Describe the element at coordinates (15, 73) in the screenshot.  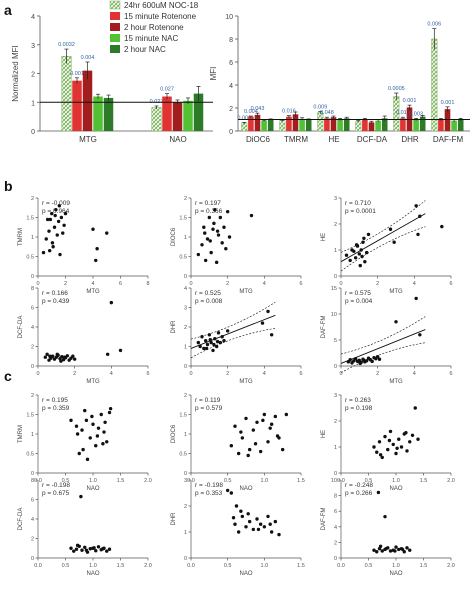
I see `y-axis-label: Normalized MFI` at that location.